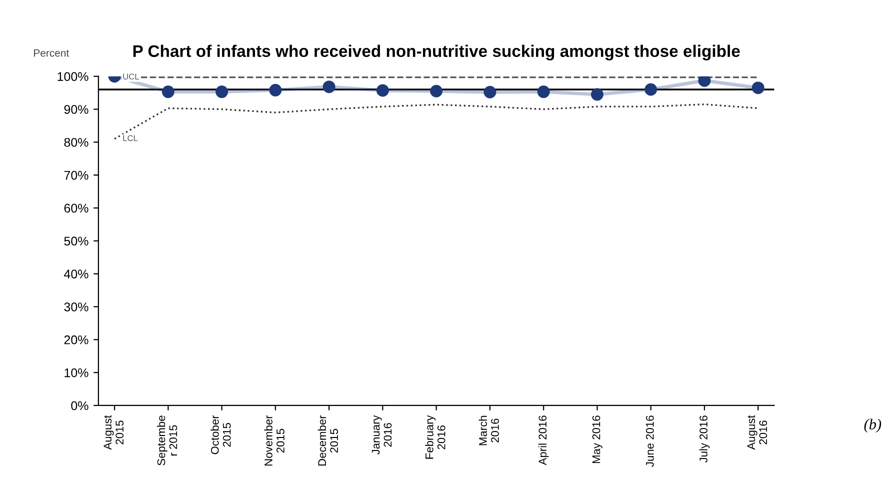 Image resolution: width=895 pixels, height=477 pixels. I want to click on y-tick-label: 0%, so click(79, 405).